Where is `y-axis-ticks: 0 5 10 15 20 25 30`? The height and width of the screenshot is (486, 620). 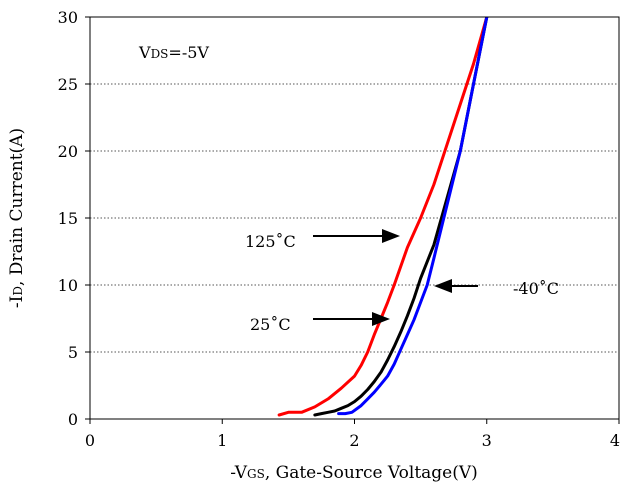 y-axis-ticks: 0 5 10 15 20 25 30 is located at coordinates (74, 218).